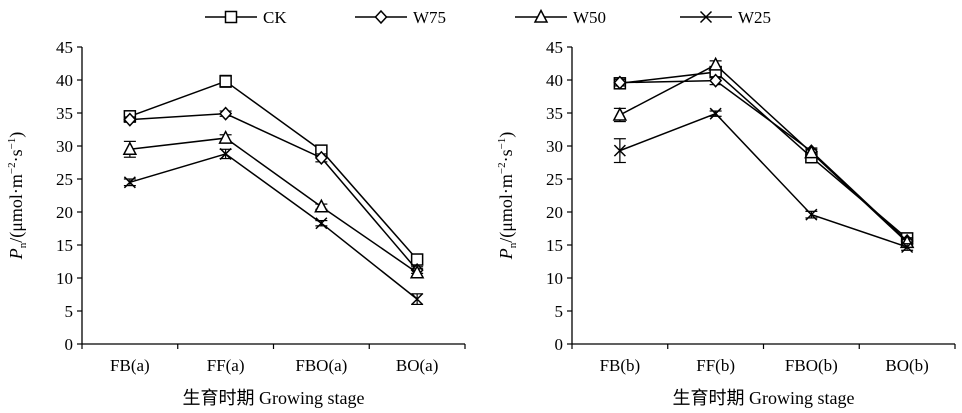 This screenshot has width=962, height=413. I want to click on legend-entry-ck: CK, so click(246, 17).